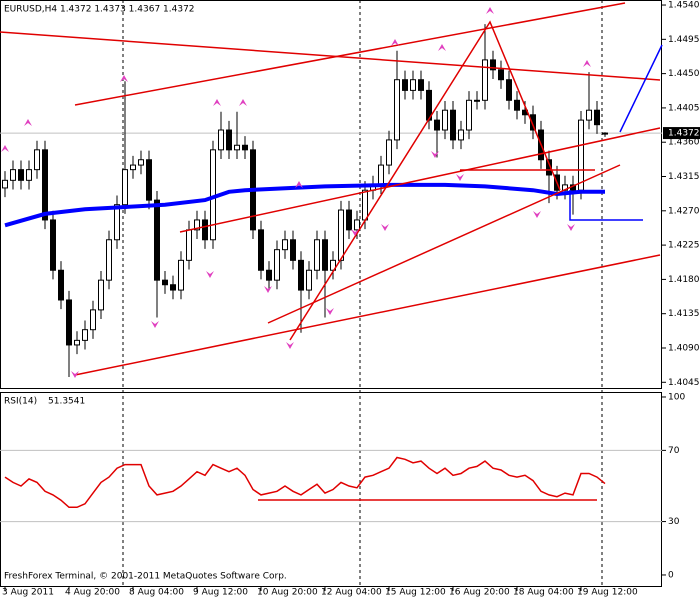 This screenshot has width=700, height=600. What do you see at coordinates (304, 205) in the screenshot?
I see `moving-average` at bounding box center [304, 205].